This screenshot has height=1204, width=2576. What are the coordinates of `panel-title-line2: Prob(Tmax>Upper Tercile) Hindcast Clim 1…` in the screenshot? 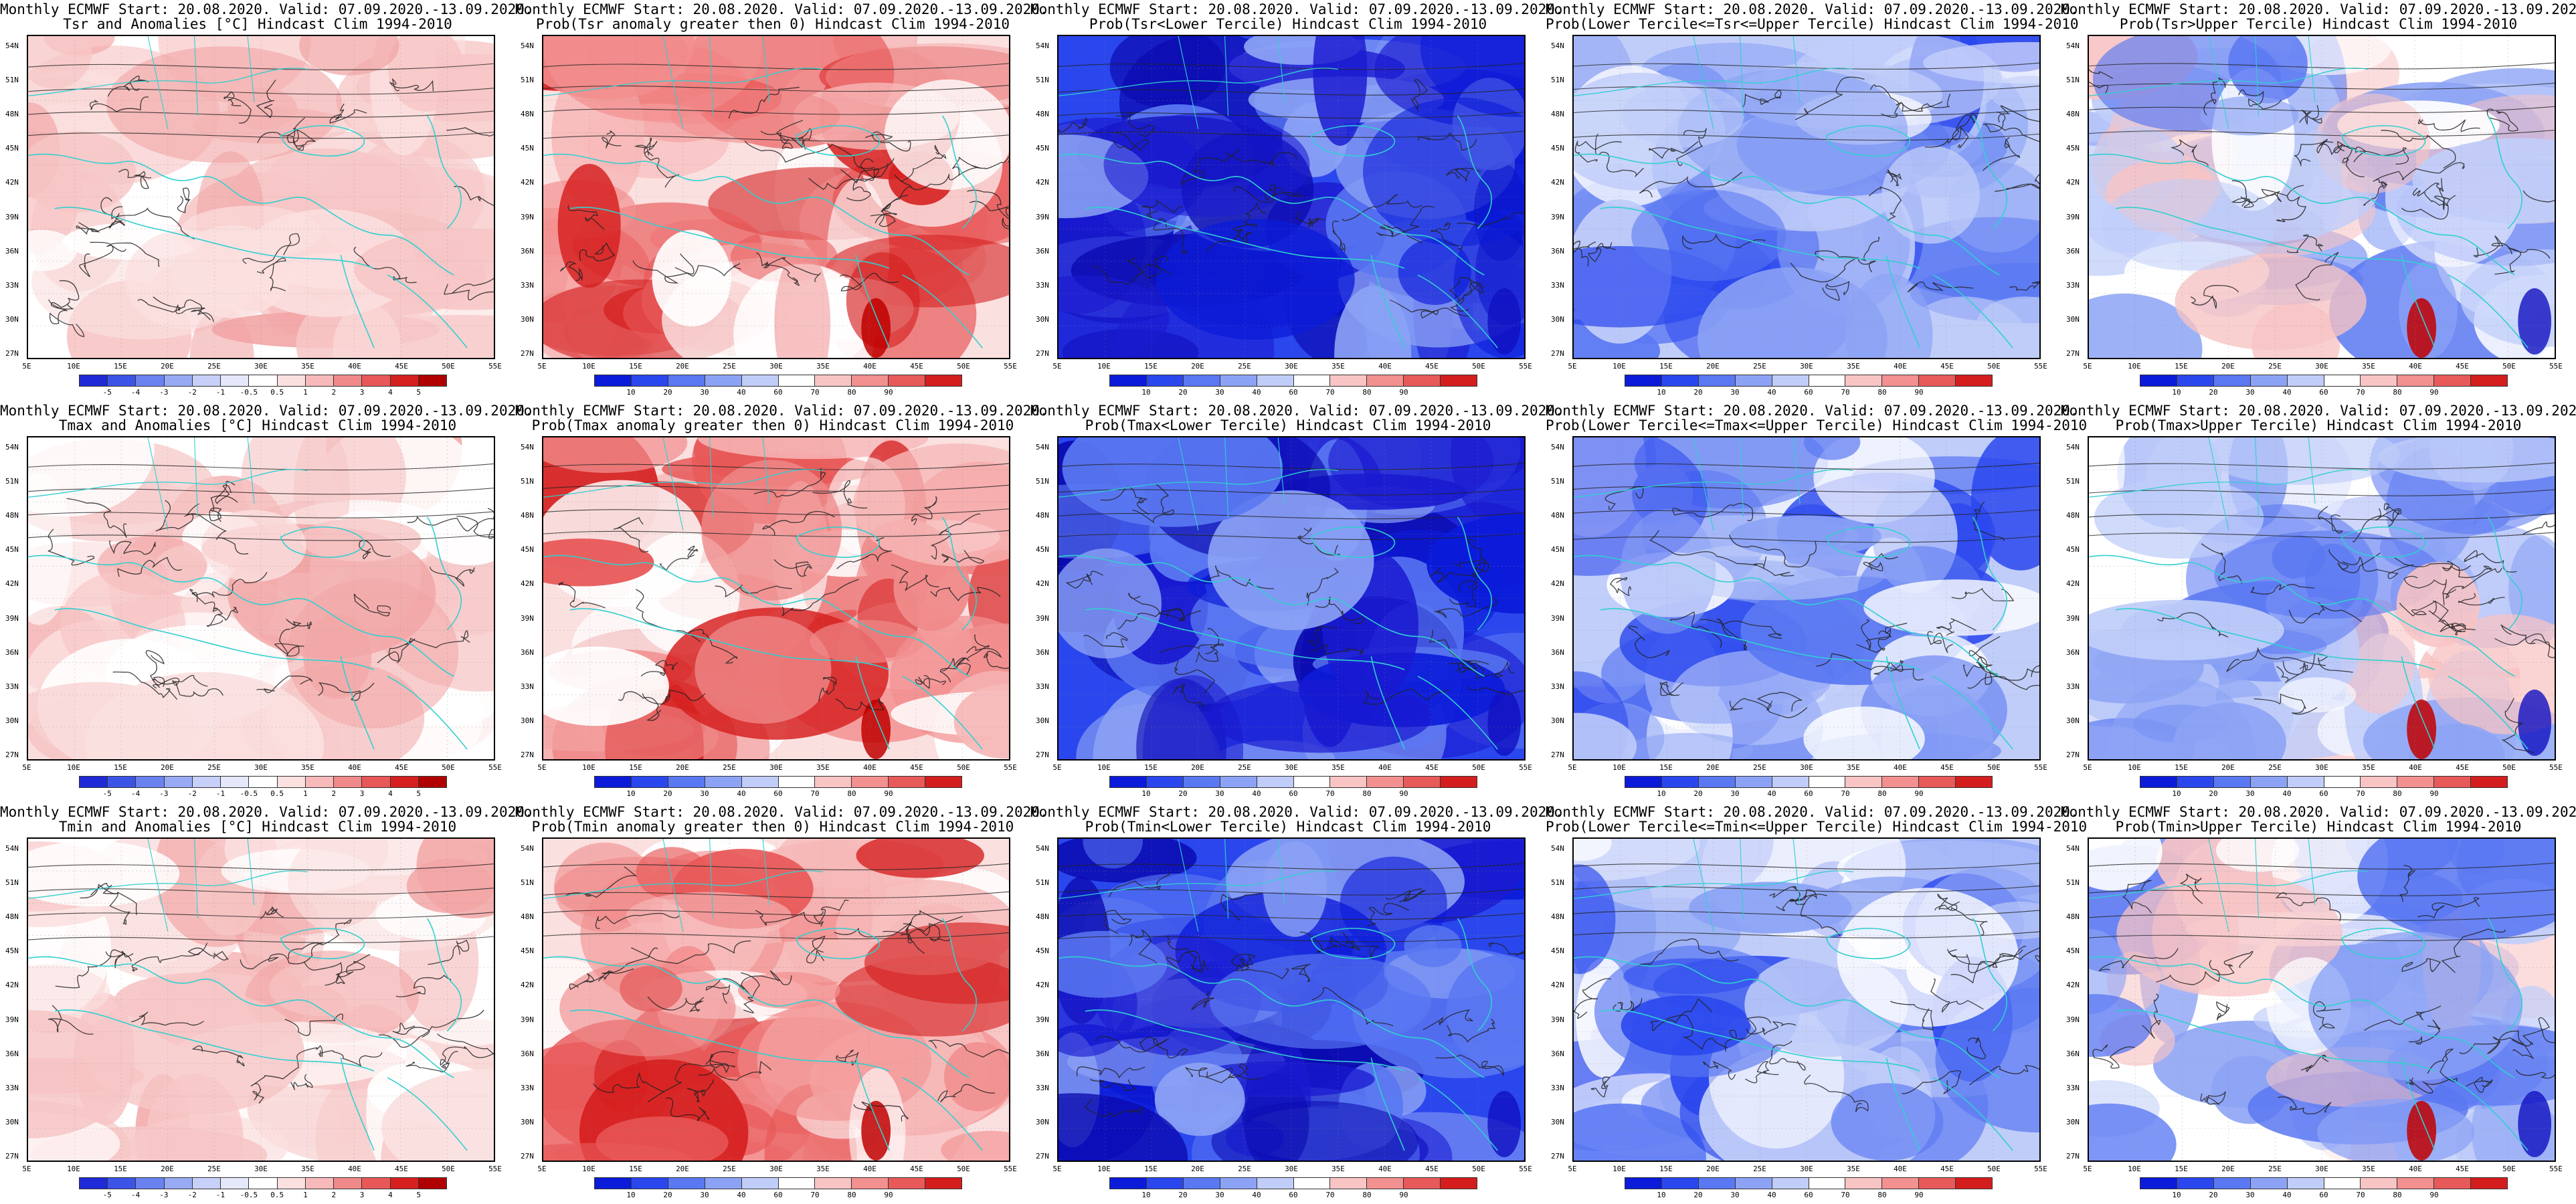 It's located at (2318, 425).